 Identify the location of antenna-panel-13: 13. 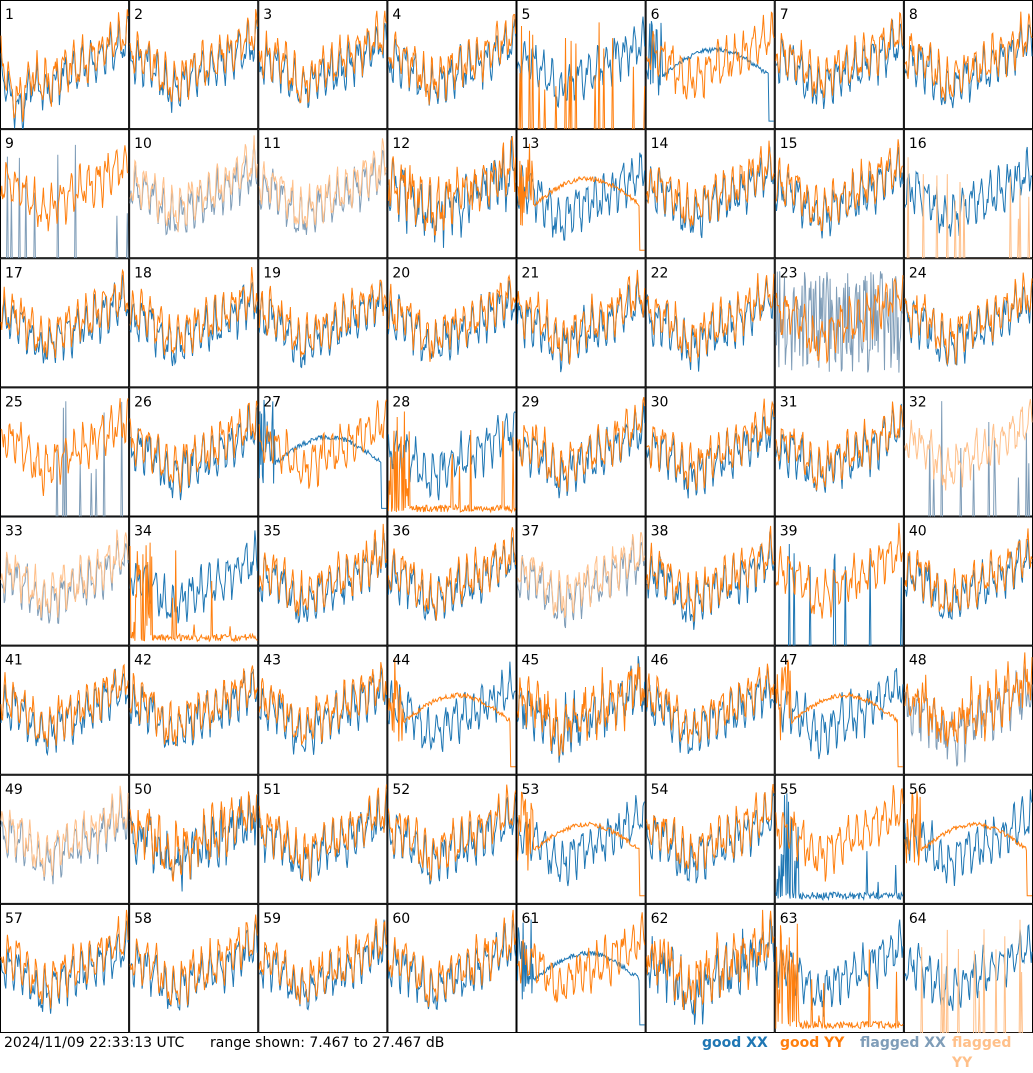
(581, 194).